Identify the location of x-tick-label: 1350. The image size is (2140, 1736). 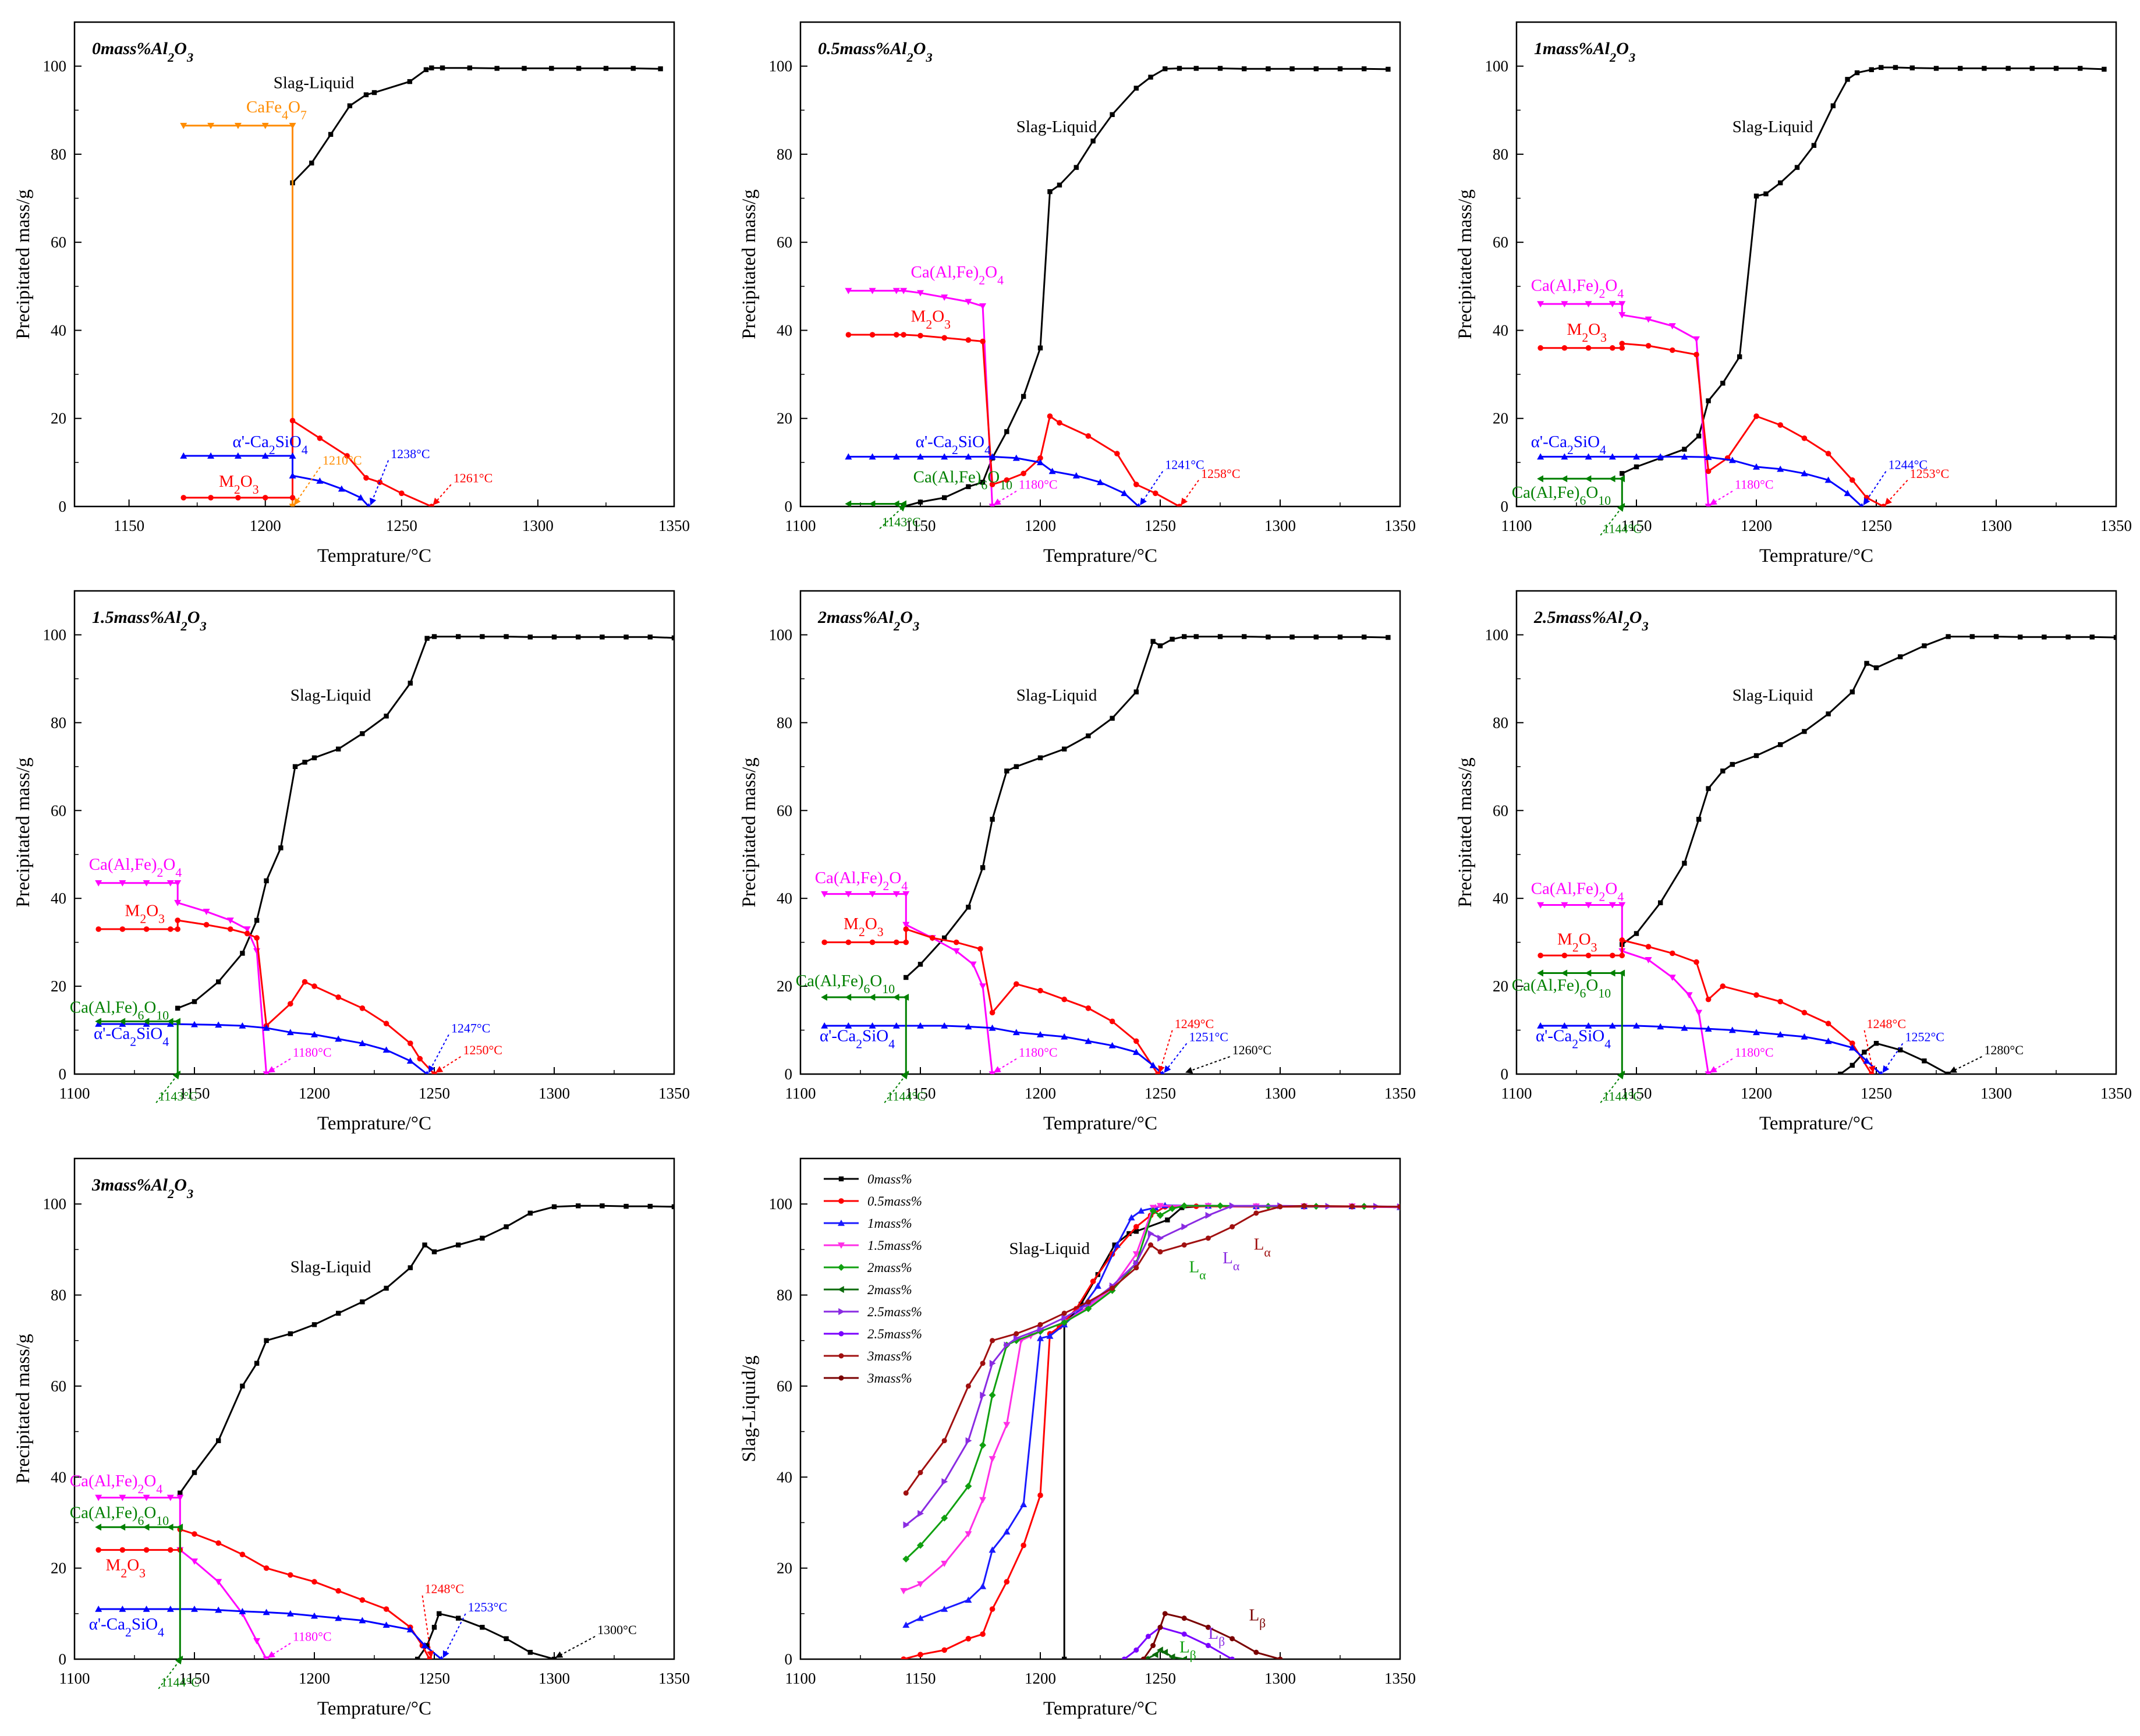
(2116, 525).